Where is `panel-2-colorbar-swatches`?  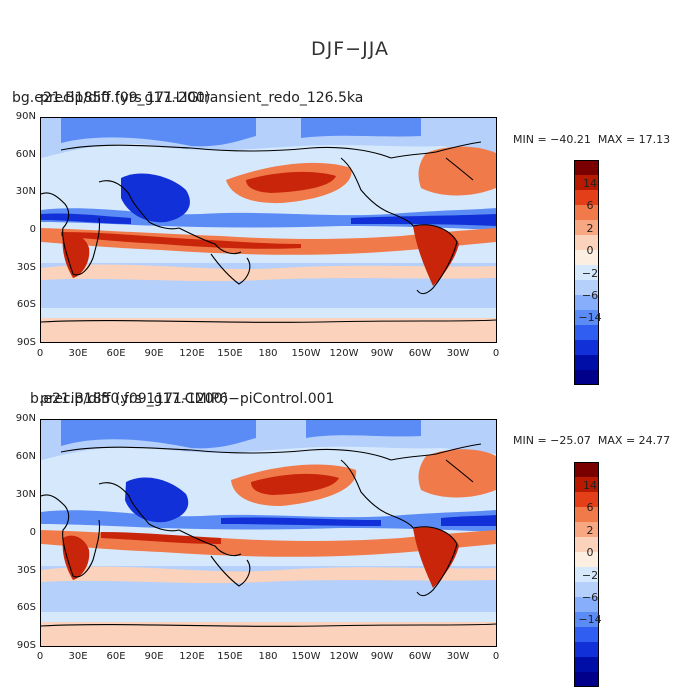
panel-2-colorbar-swatches is located at coordinates (586, 574).